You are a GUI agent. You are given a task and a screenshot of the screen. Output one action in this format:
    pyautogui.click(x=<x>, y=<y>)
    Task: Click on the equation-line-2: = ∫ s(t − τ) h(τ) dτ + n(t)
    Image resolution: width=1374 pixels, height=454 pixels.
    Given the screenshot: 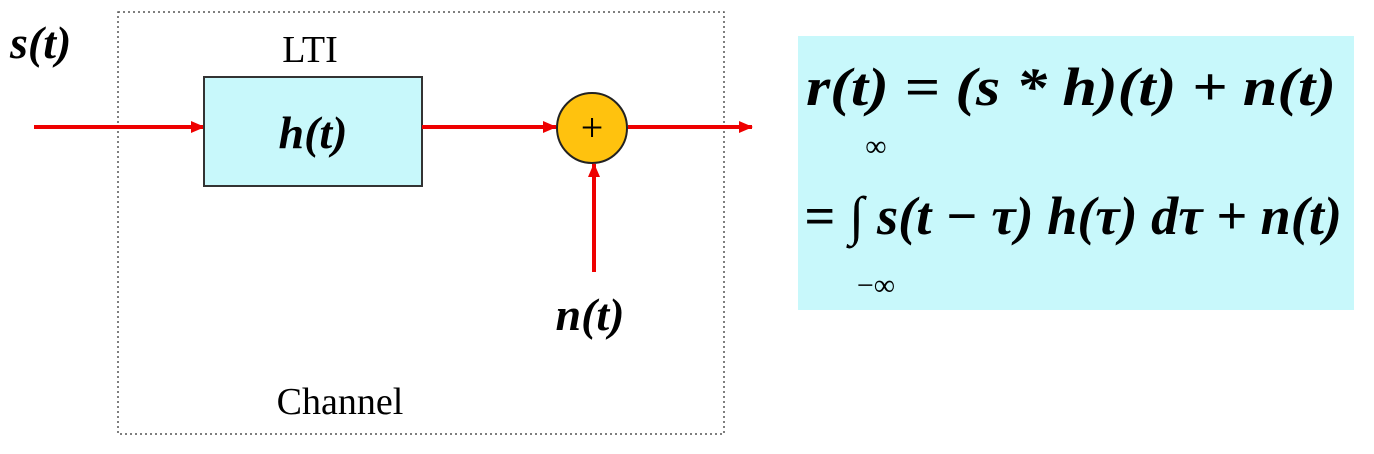 What is the action you would take?
    pyautogui.click(x=1073, y=217)
    